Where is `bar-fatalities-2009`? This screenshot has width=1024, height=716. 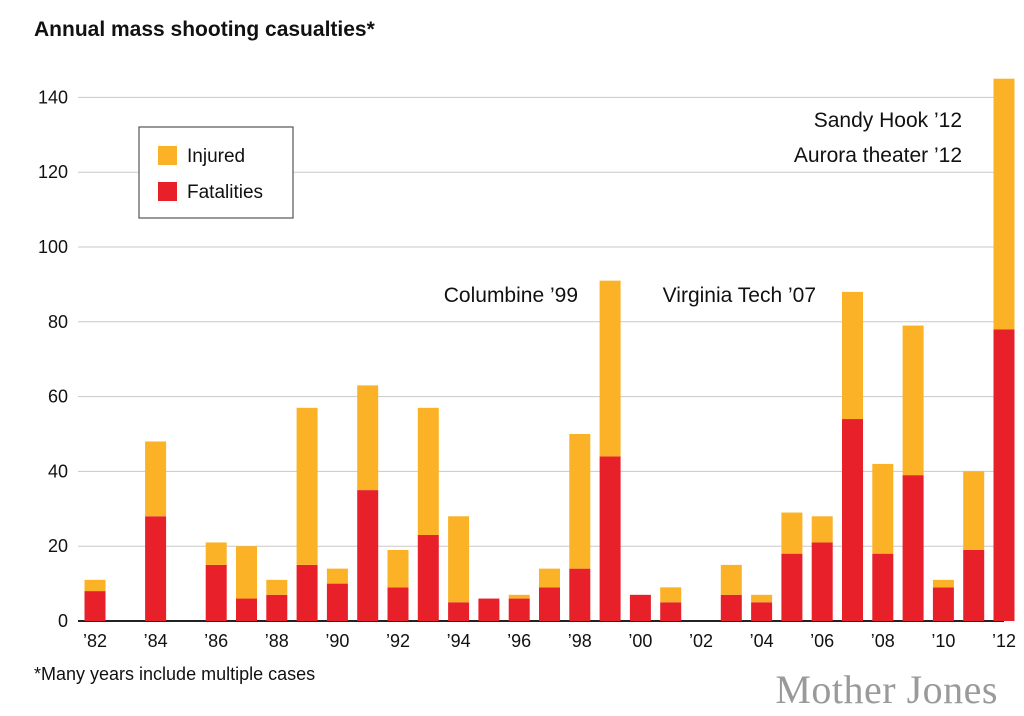
bar-fatalities-2009 is located at coordinates (913, 548).